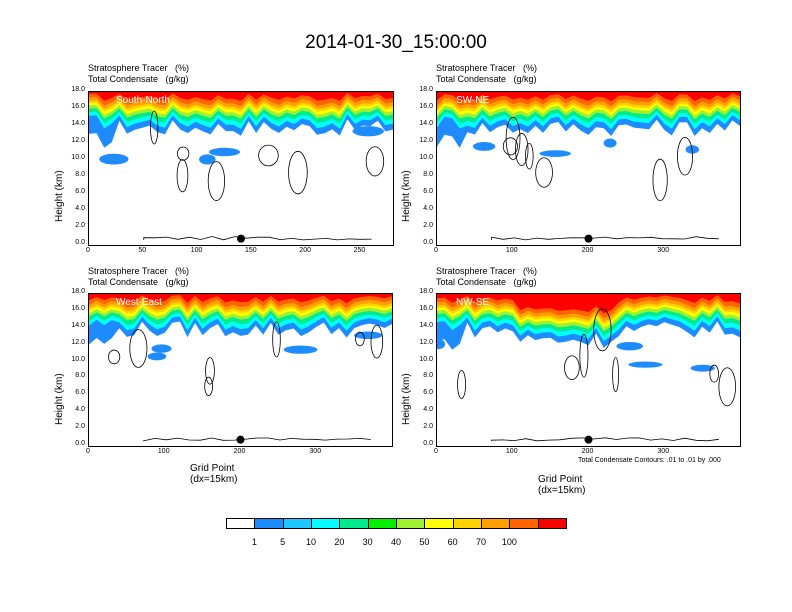 The image size is (792, 612). What do you see at coordinates (562, 485) in the screenshot?
I see `x-axis-label: Grid Point (dx=15km)` at bounding box center [562, 485].